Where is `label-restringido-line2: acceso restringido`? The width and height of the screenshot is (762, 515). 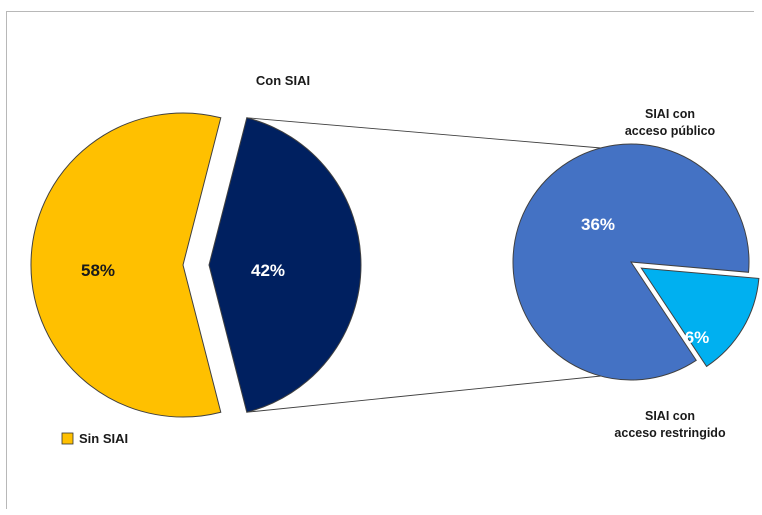 label-restringido-line2: acceso restringido is located at coordinates (670, 433).